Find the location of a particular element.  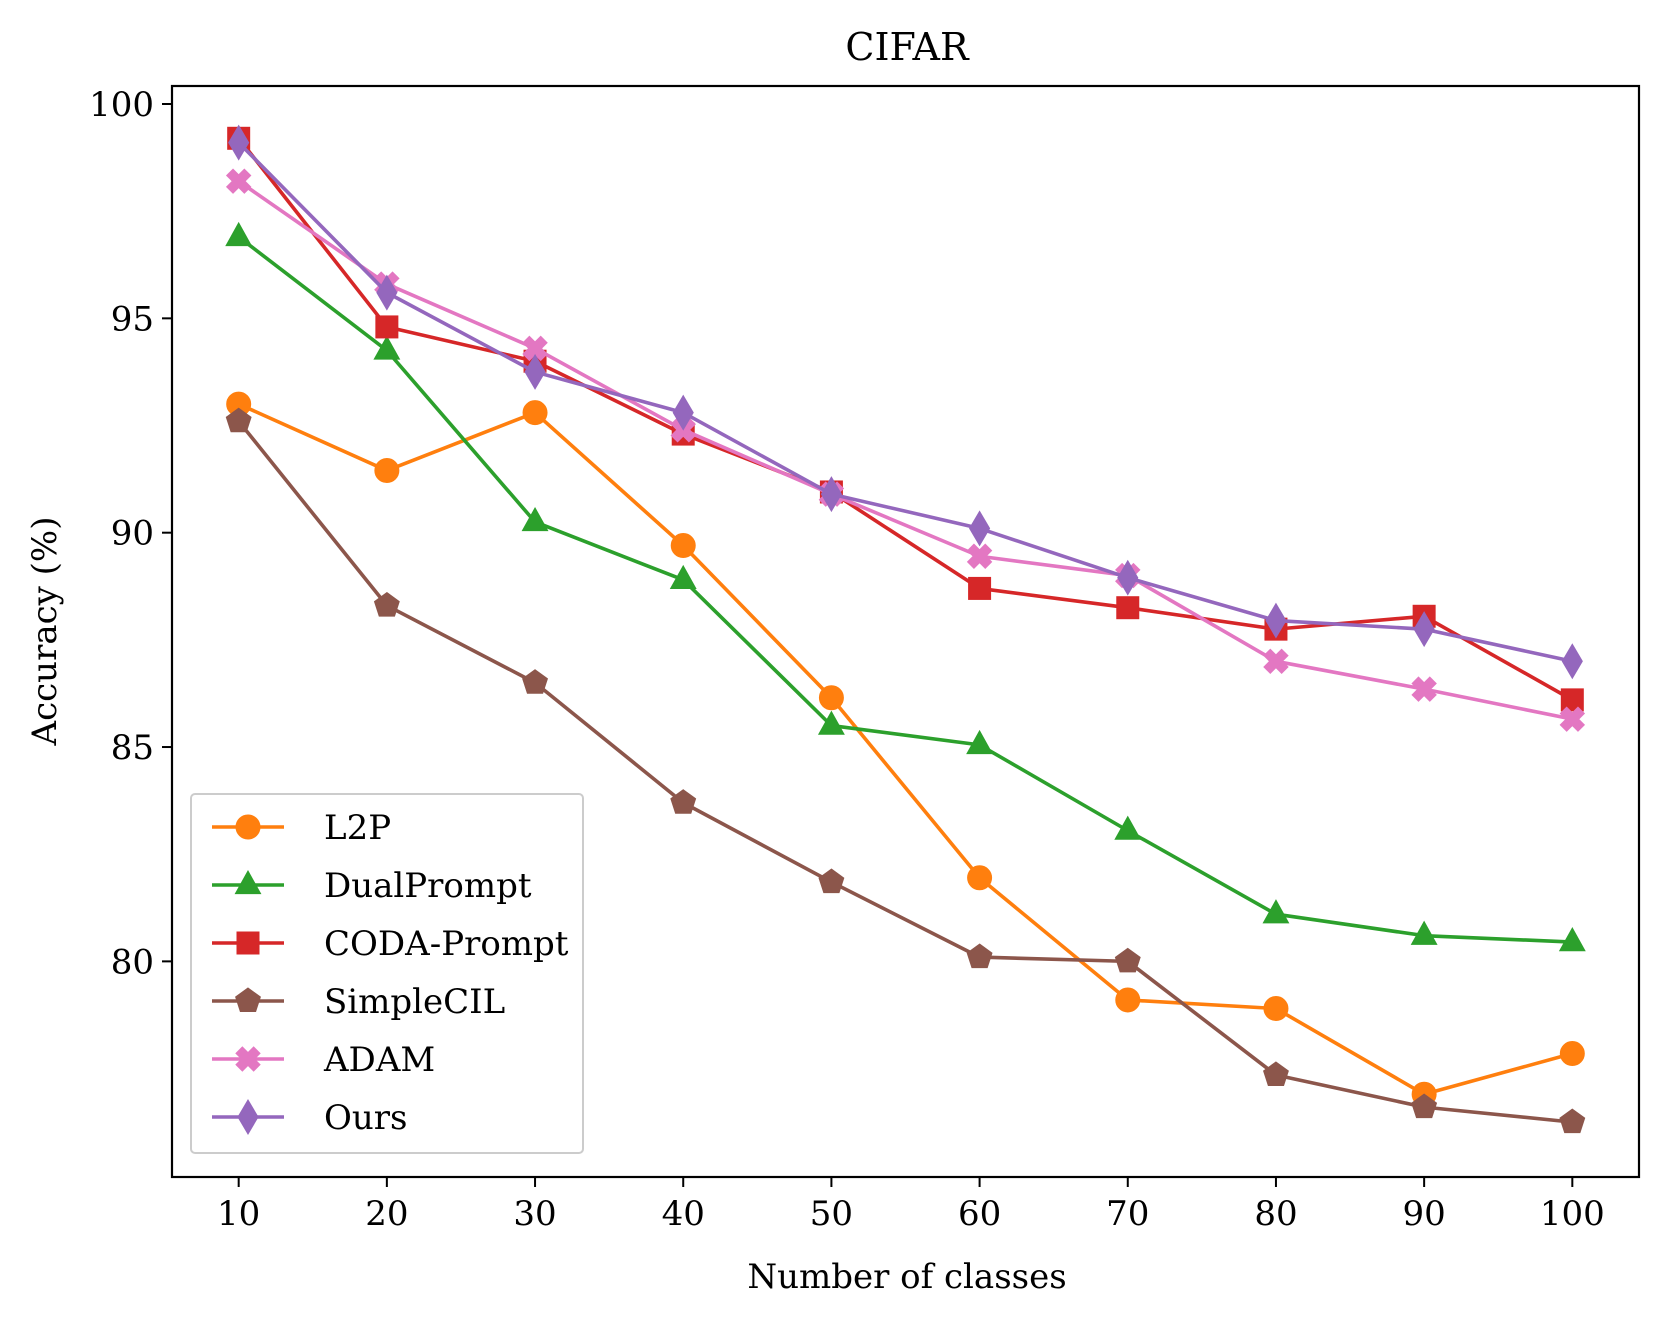

legend-label: Ours is located at coordinates (365, 1118).